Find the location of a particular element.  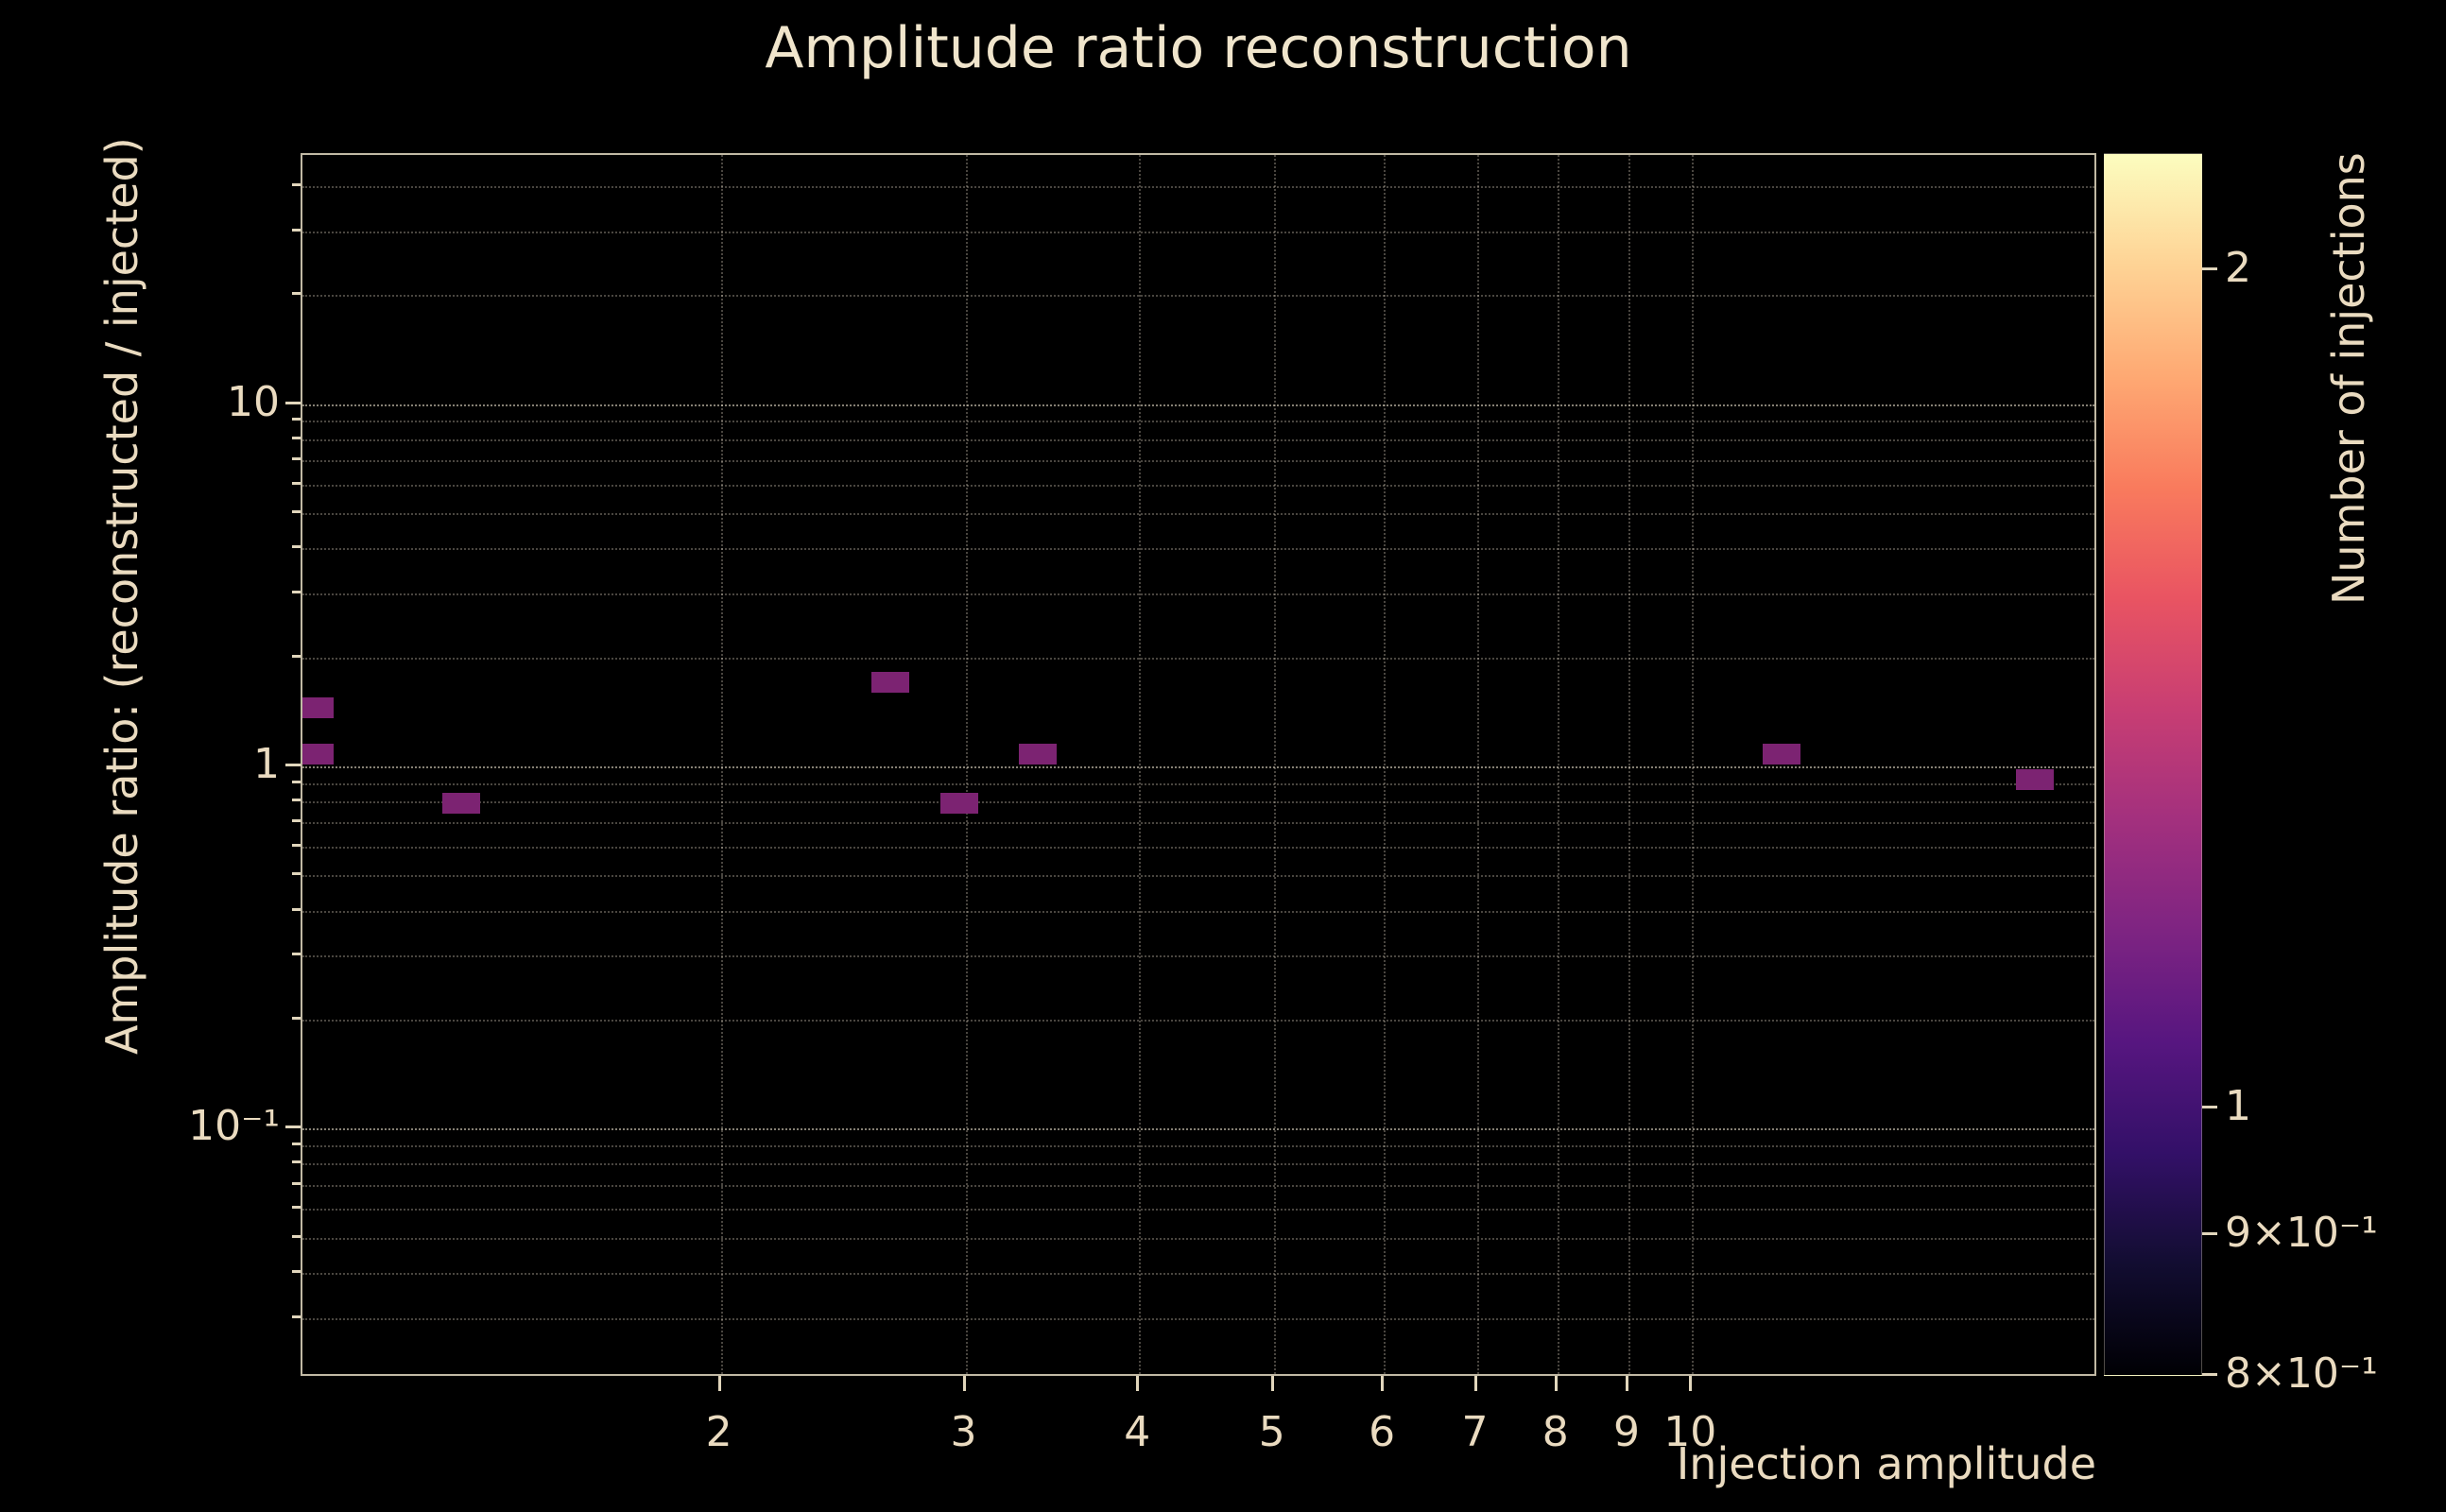

colorbar-label: Number of injections is located at coordinates (2348, 378).